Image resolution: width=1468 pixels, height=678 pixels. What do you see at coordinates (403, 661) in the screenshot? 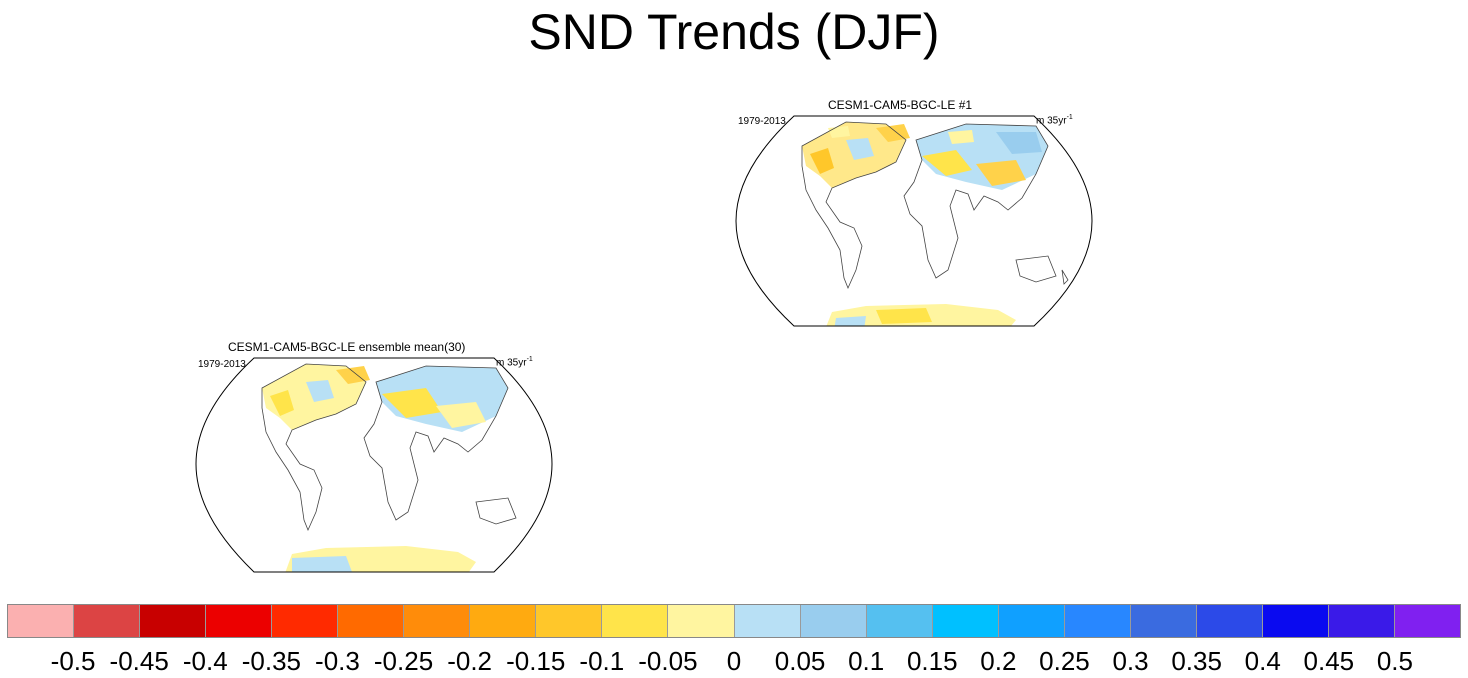
I see `colorbar-tick-label: -0.25` at bounding box center [403, 661].